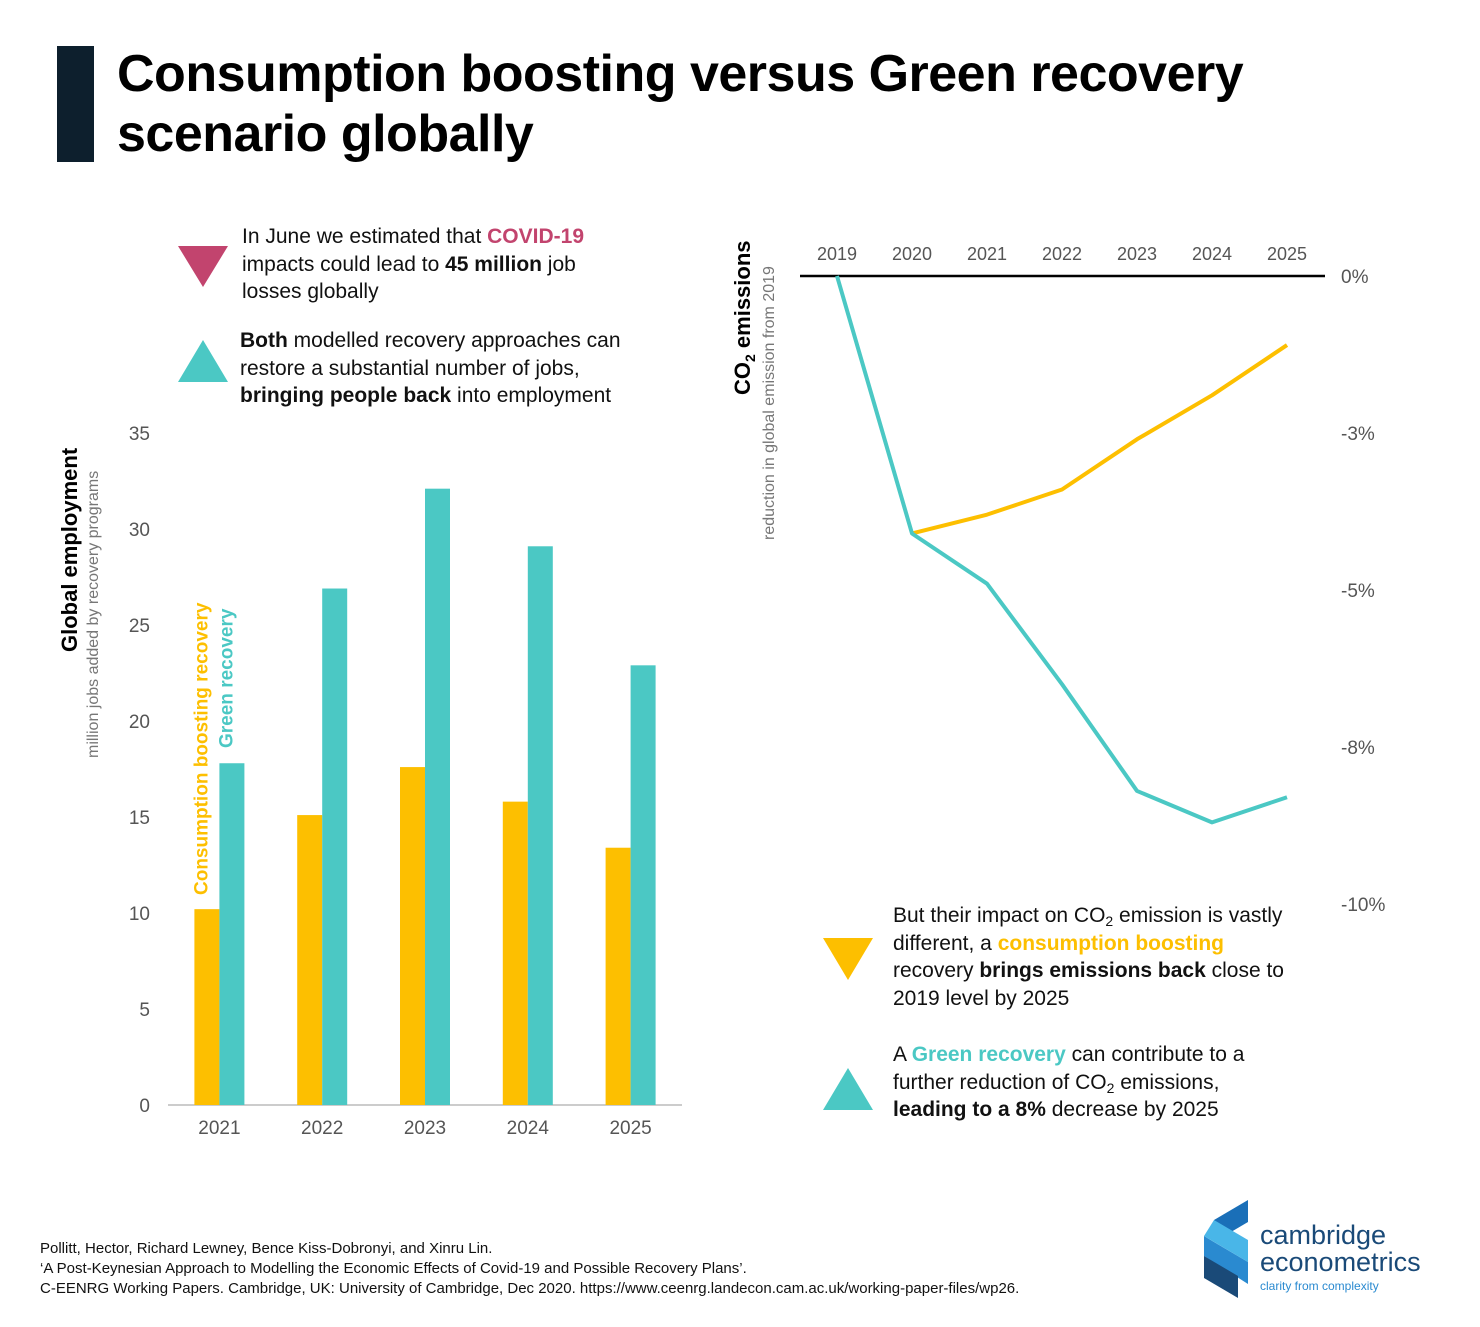 The image size is (1480, 1327). What do you see at coordinates (226, 678) in the screenshot?
I see `legend-label: Green recovery` at bounding box center [226, 678].